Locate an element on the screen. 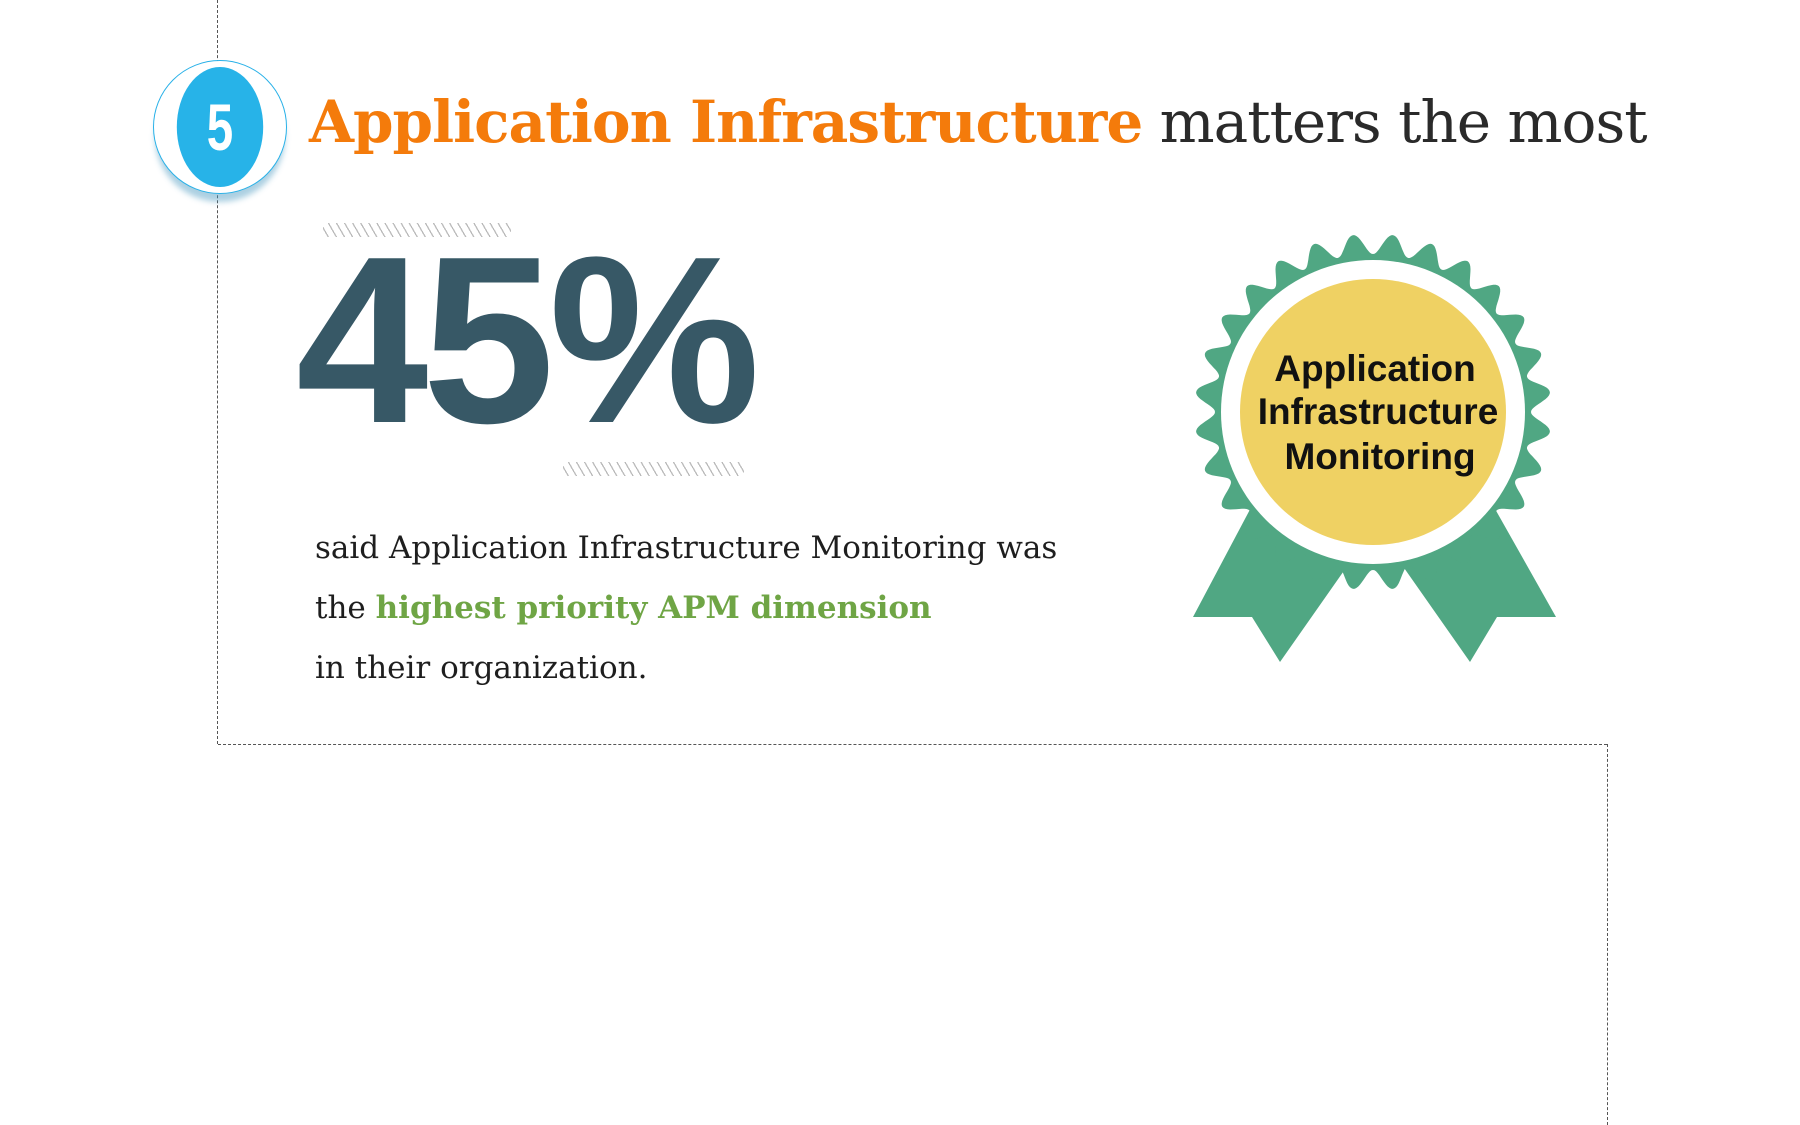  badge-text-line-2: Infrastructure is located at coordinates (1378, 411).